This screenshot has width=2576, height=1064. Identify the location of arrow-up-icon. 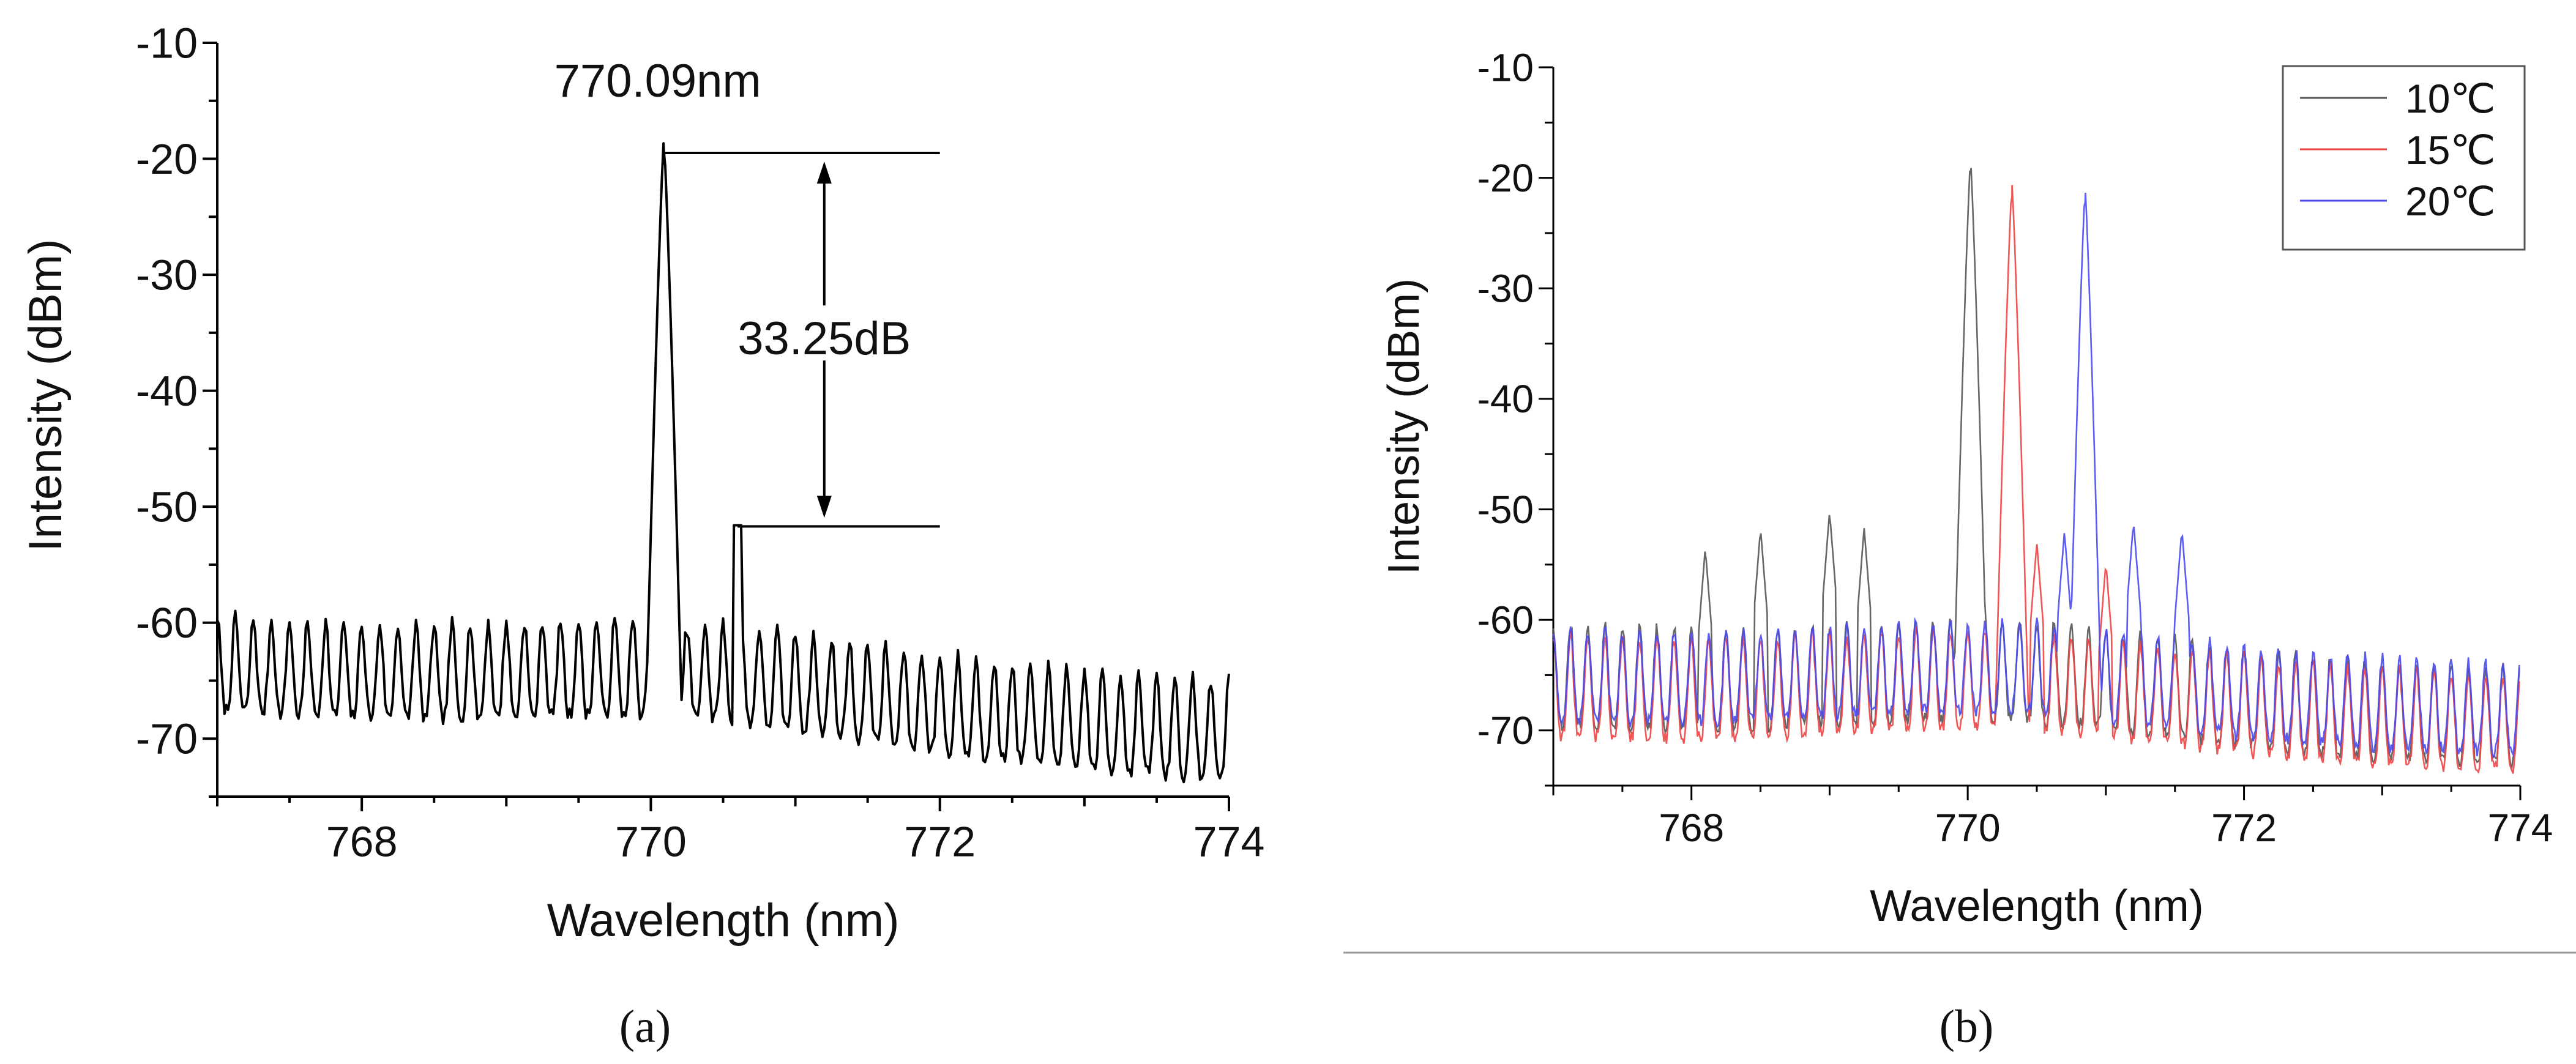
(824, 173).